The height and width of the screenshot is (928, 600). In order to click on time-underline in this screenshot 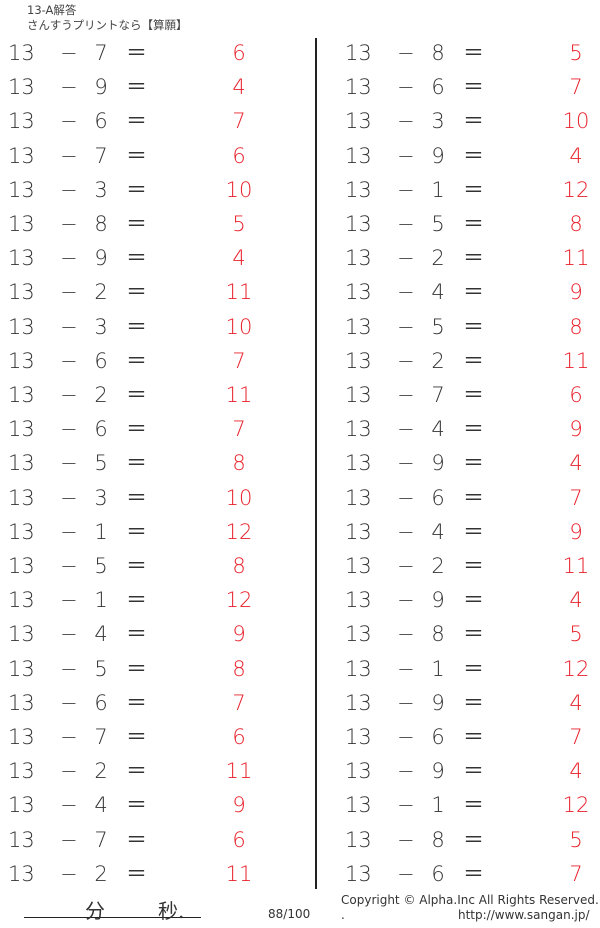, I will do `click(112, 917)`.